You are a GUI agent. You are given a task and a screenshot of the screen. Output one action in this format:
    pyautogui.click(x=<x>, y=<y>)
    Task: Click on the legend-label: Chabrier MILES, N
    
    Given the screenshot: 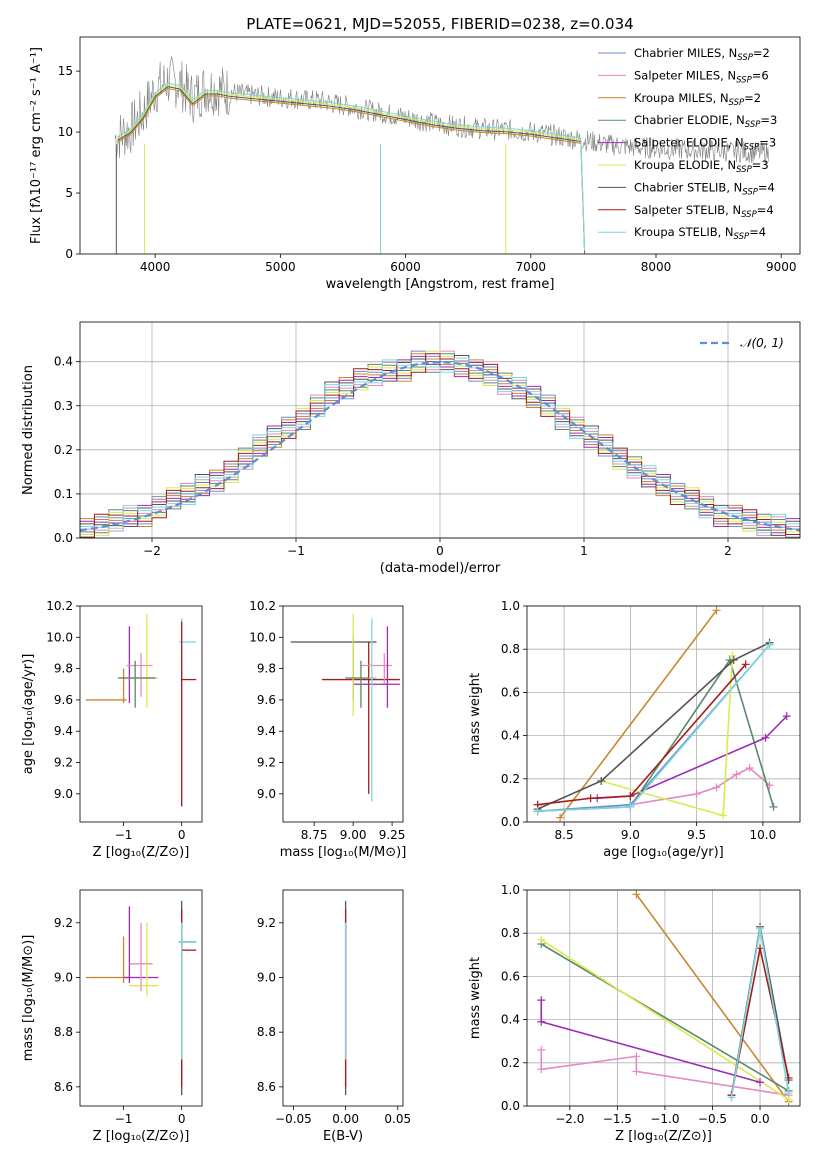 What is the action you would take?
    pyautogui.click(x=685, y=53)
    